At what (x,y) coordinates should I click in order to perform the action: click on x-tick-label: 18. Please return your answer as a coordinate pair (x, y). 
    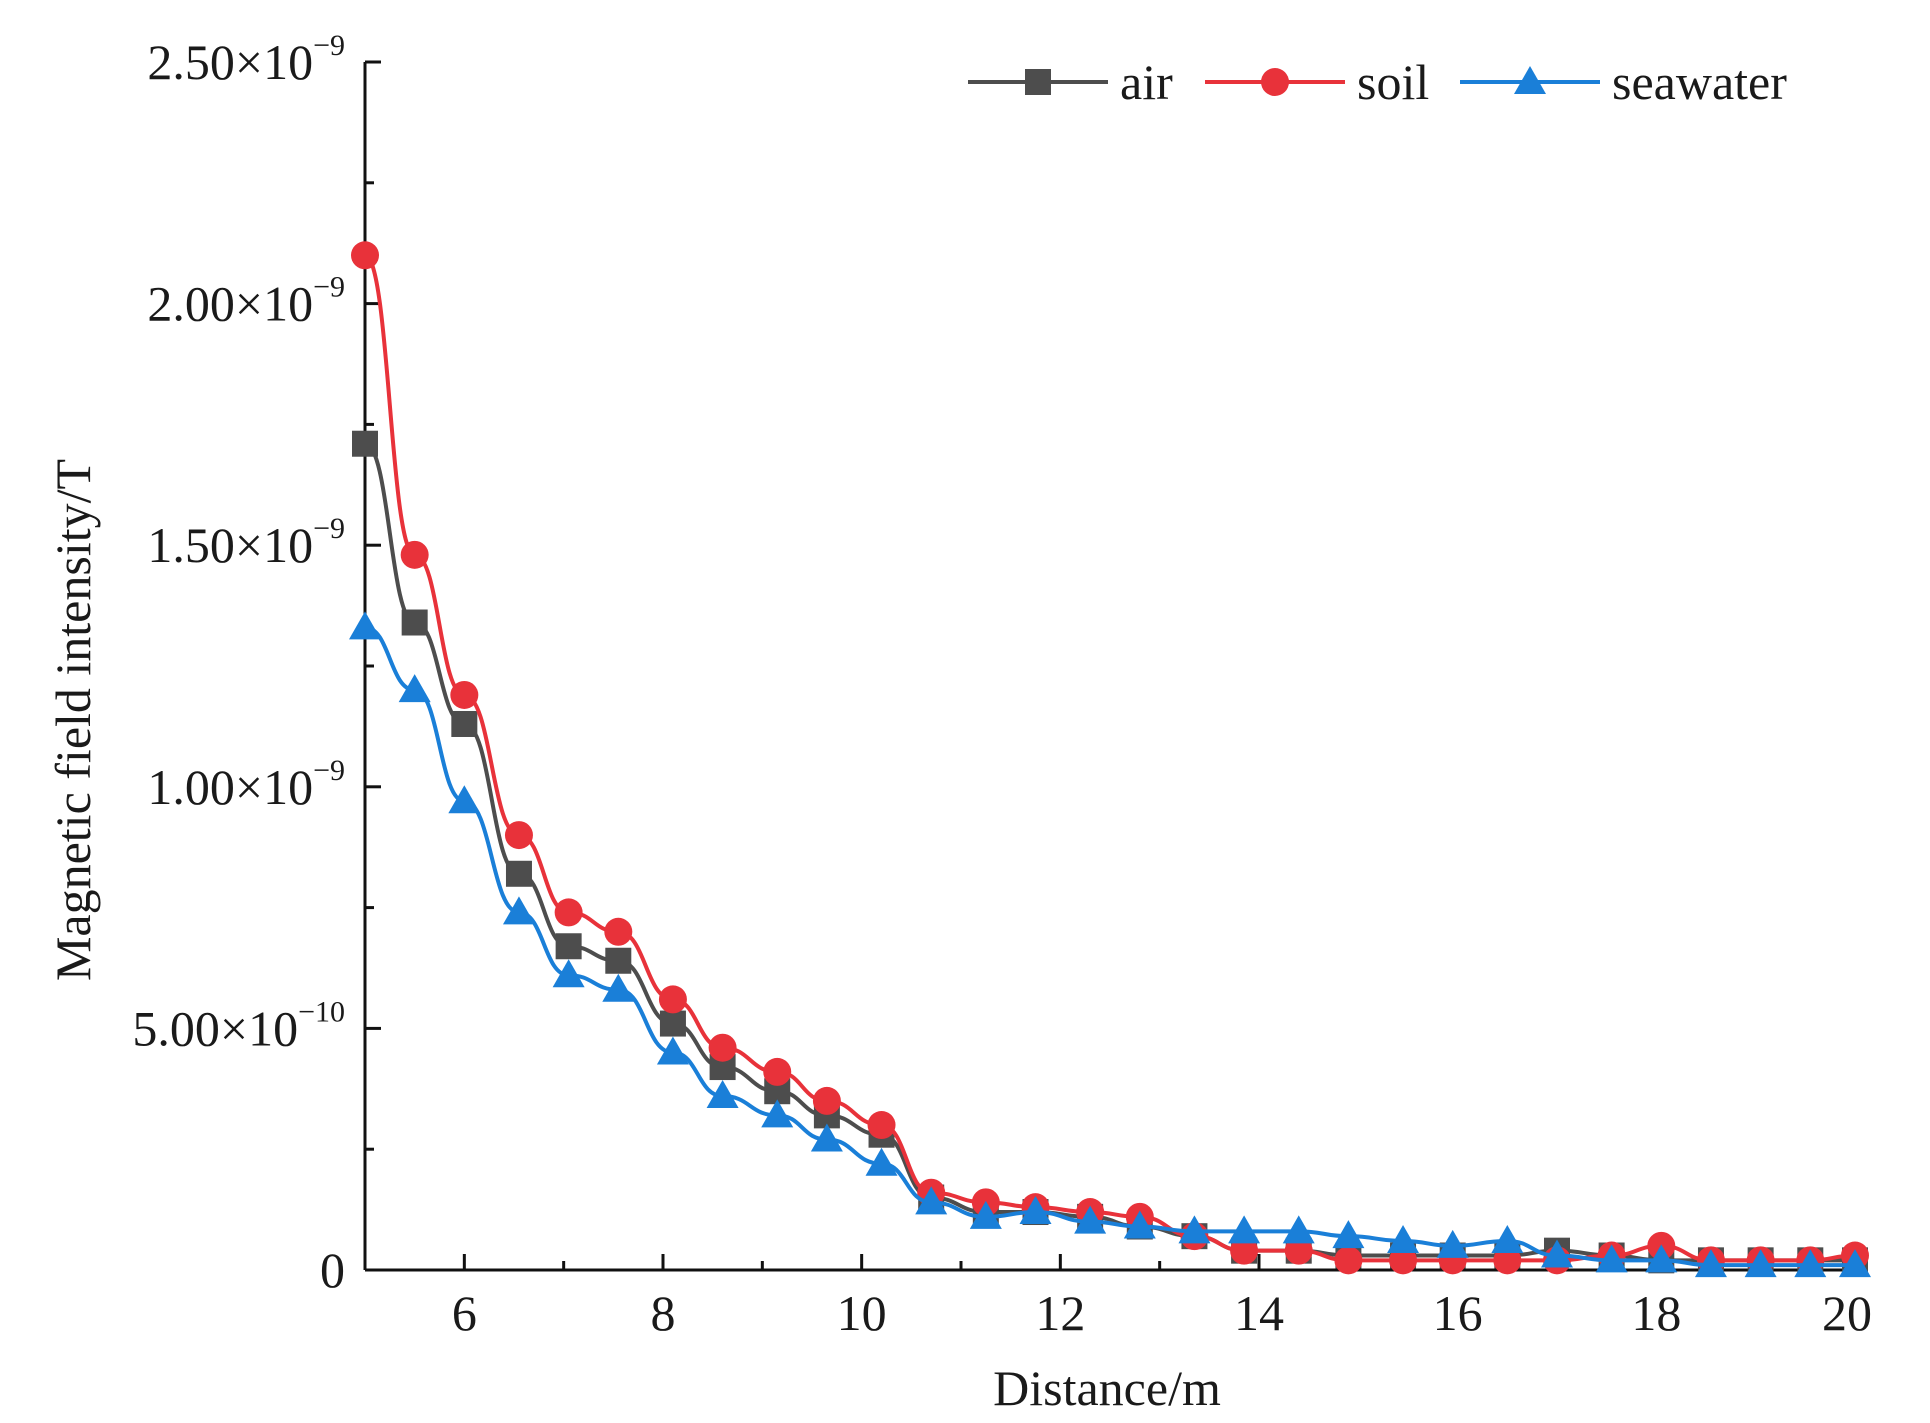
    Looking at the image, I should click on (1656, 1313).